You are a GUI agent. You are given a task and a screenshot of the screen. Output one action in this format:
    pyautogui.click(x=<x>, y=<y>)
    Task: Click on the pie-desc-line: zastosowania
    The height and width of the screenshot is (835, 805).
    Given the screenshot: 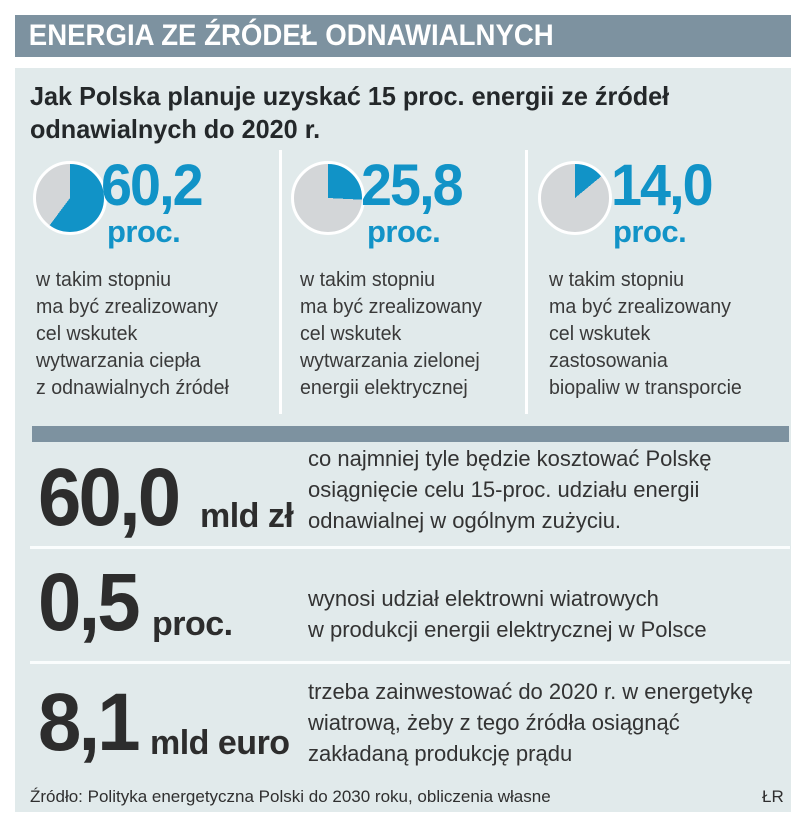 What is the action you would take?
    pyautogui.click(x=608, y=361)
    